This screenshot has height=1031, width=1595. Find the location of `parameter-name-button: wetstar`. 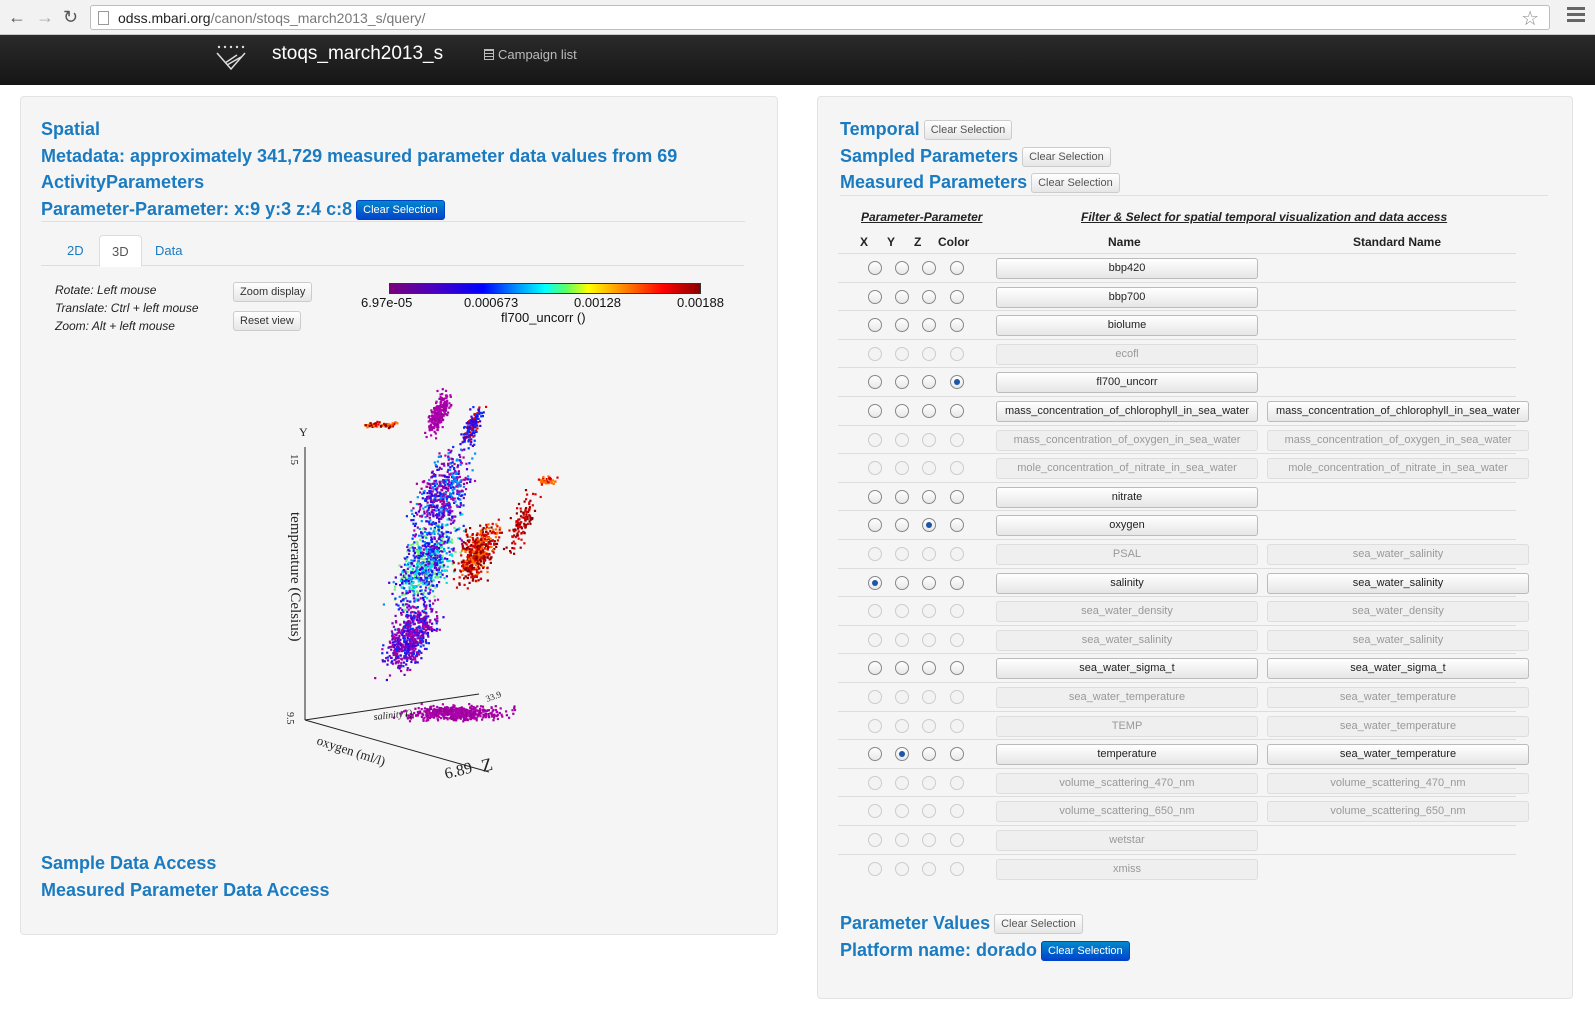

parameter-name-button: wetstar is located at coordinates (1127, 840).